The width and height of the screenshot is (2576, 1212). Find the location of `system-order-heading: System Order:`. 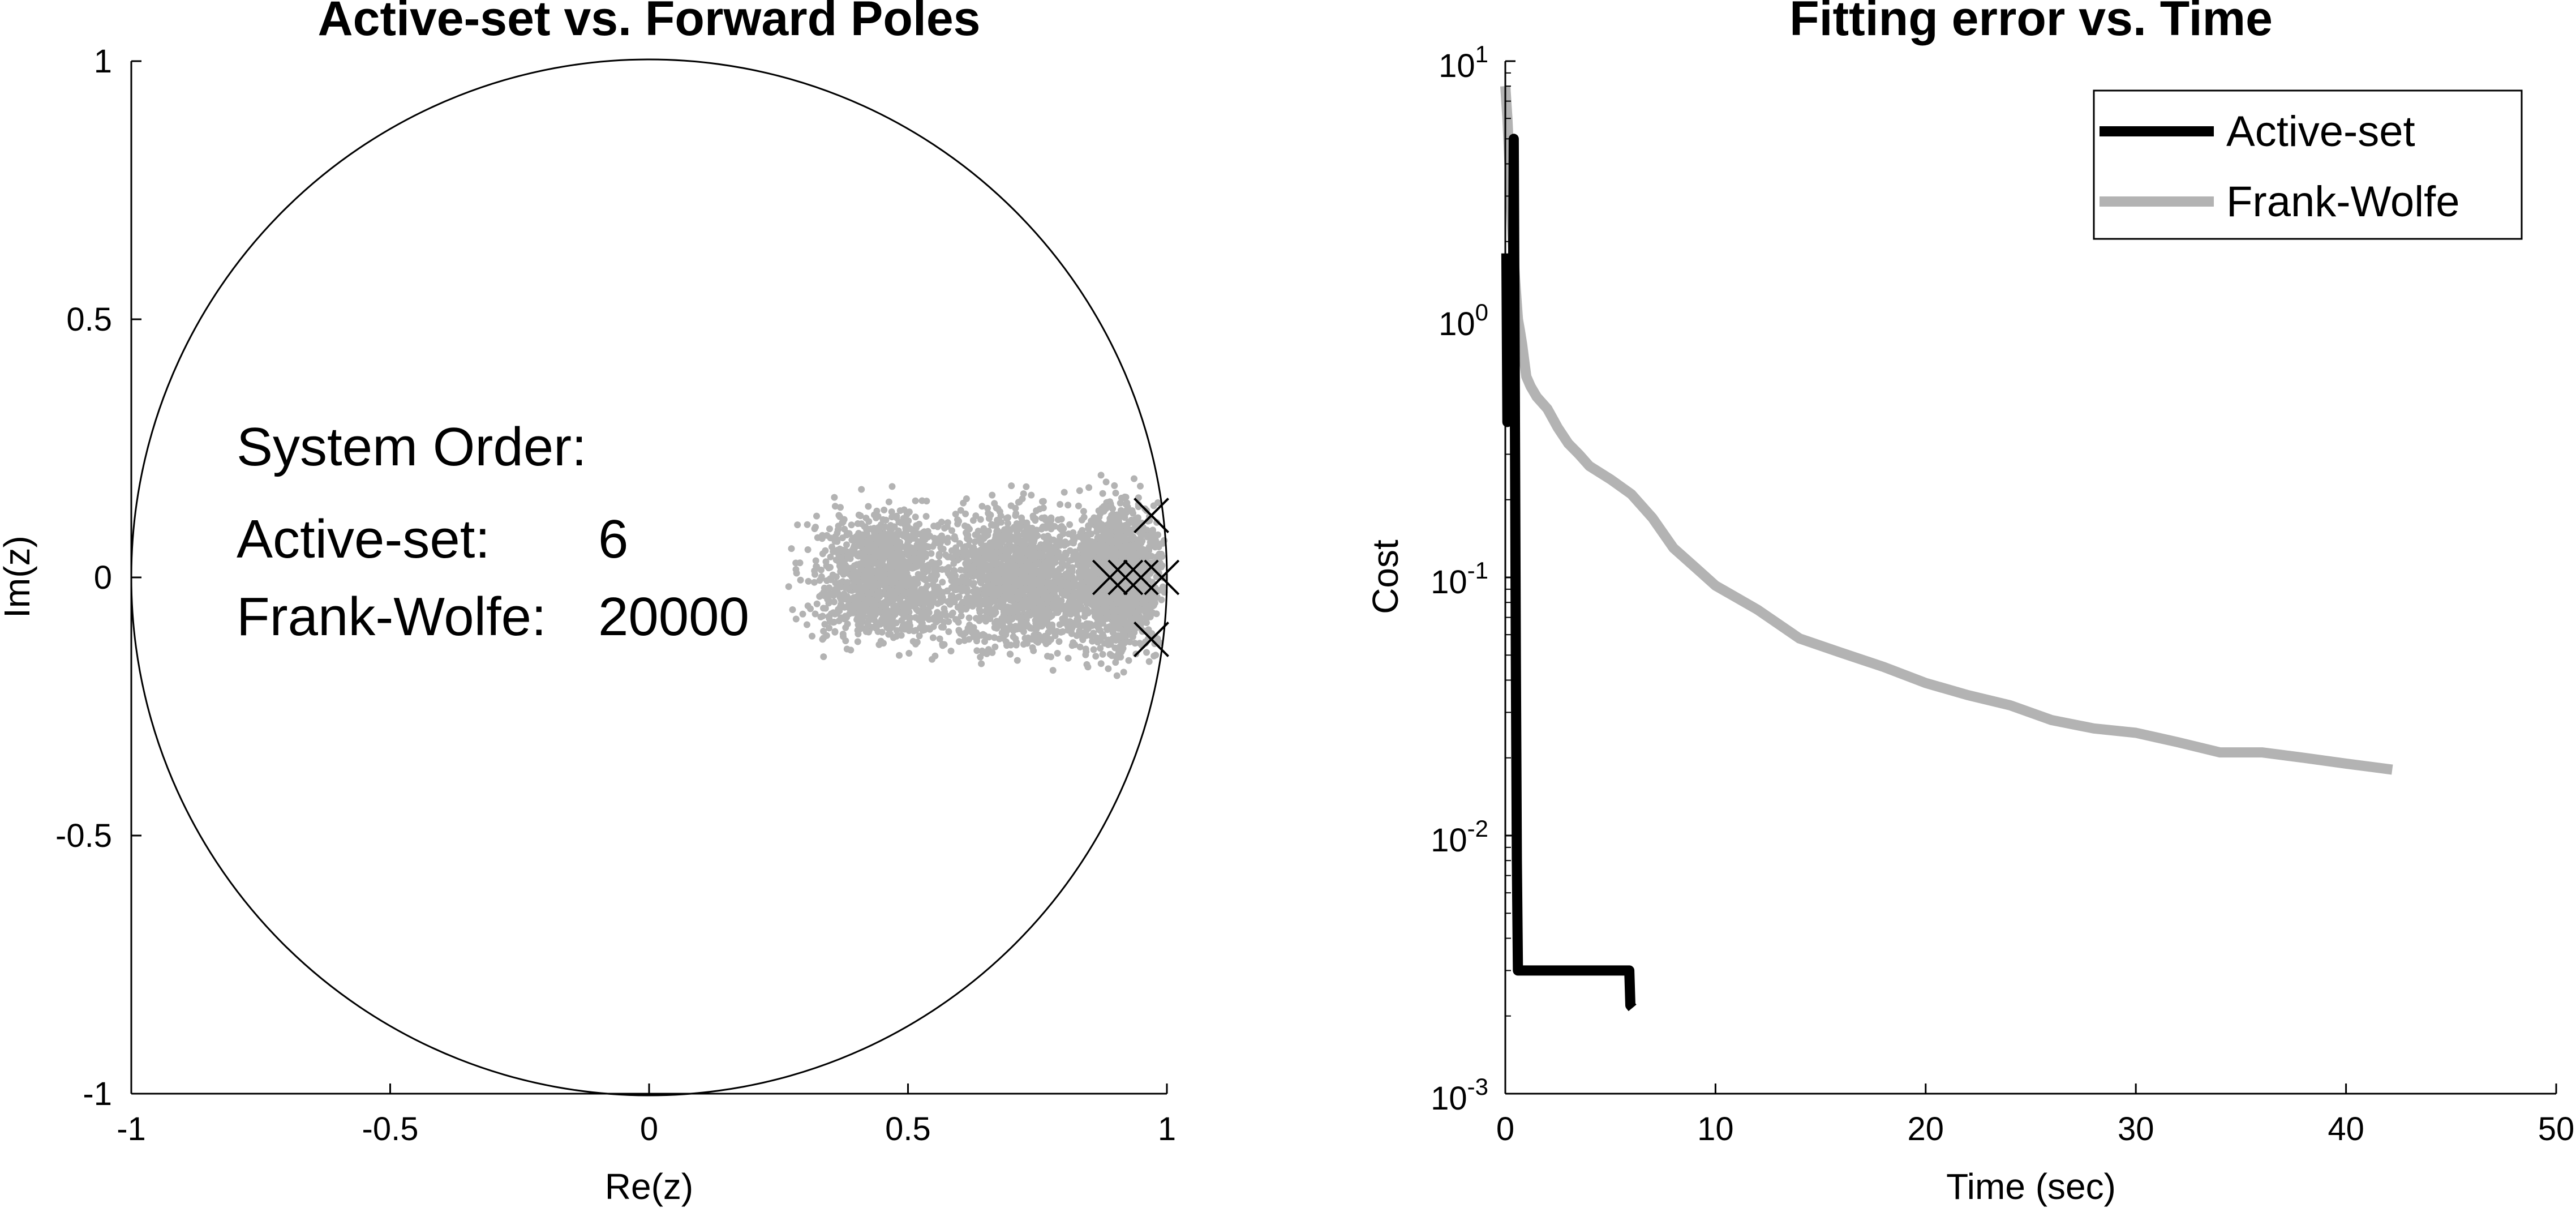

system-order-heading: System Order: is located at coordinates (412, 447).